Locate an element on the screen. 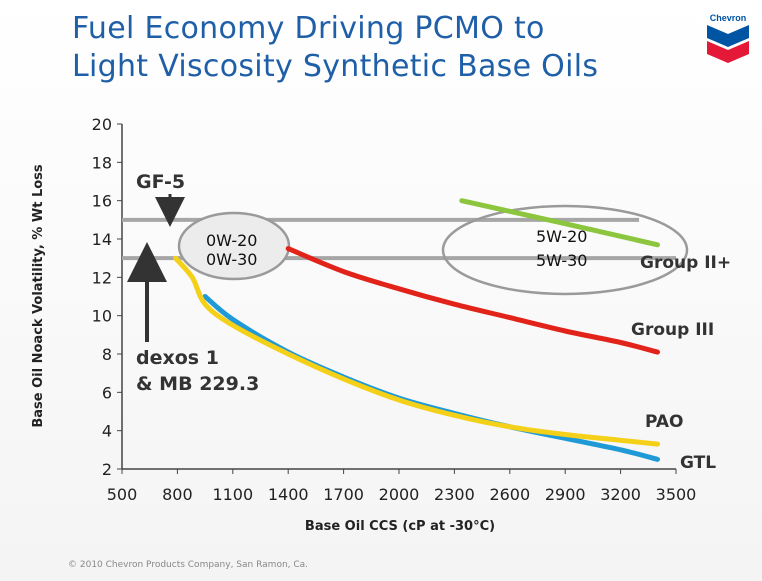 The height and width of the screenshot is (581, 762). series-line-group-ii- is located at coordinates (559, 223).